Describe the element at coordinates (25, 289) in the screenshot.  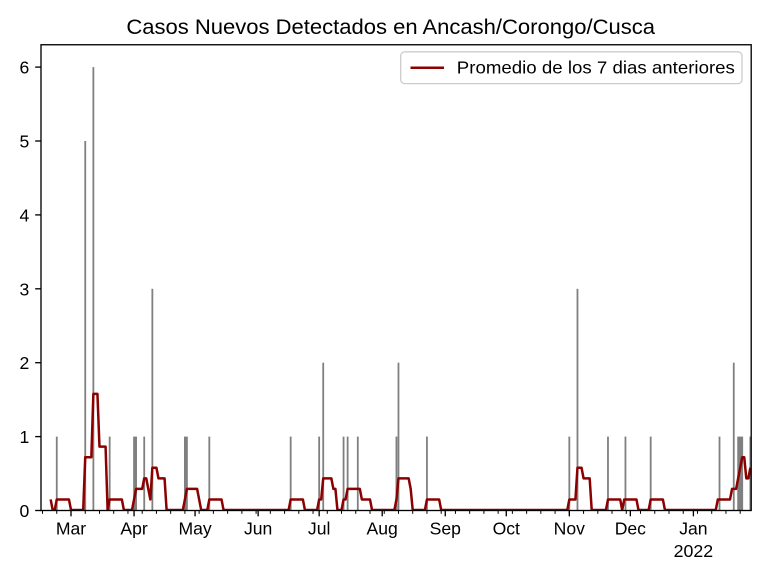
I see `svg-text: 3` at that location.